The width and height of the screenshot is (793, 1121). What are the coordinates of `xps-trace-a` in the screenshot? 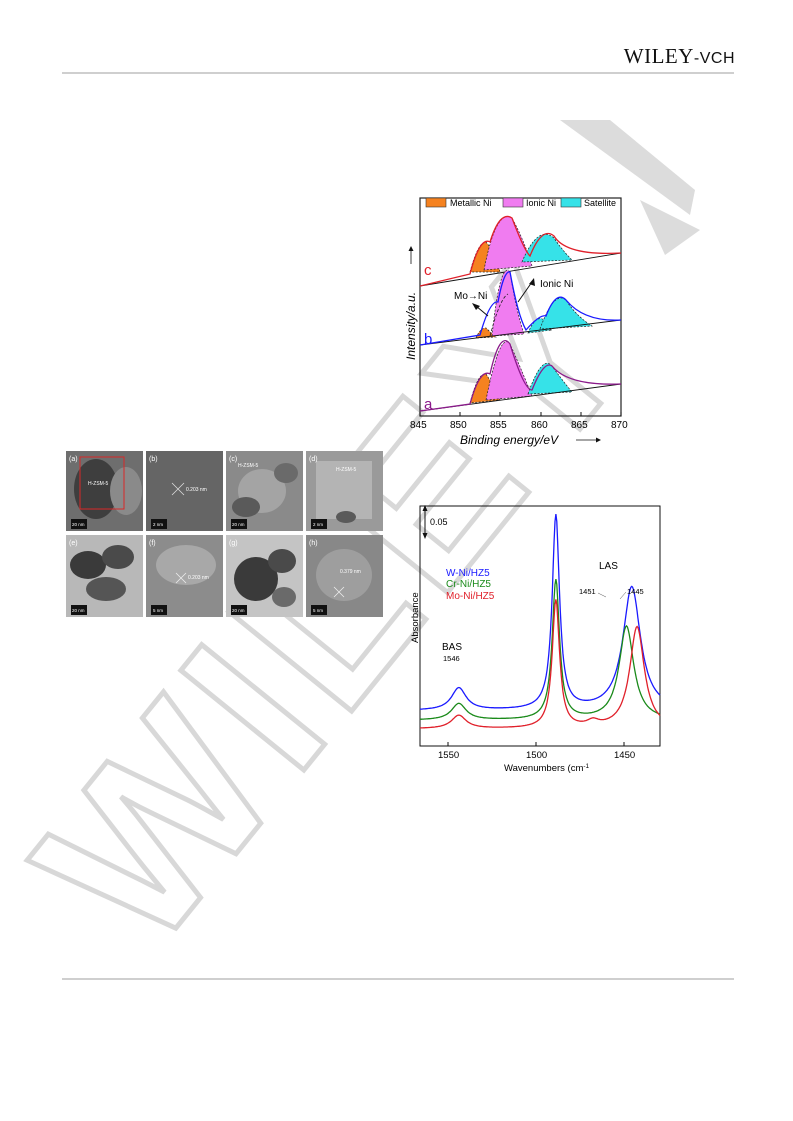 It's located at (520, 375).